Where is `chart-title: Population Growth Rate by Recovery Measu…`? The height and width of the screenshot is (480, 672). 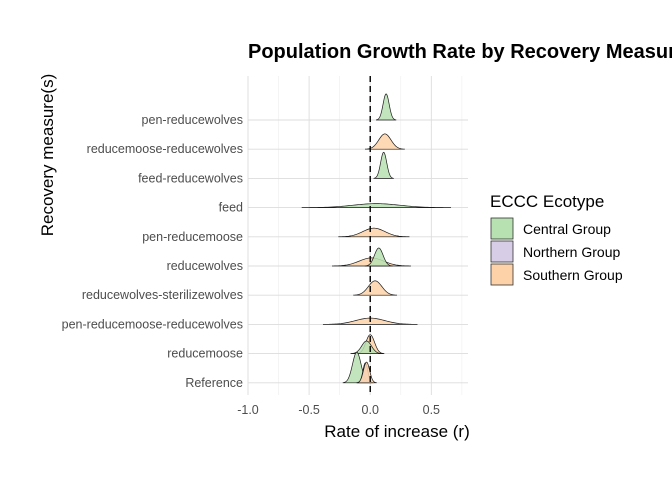
chart-title: Population Growth Rate by Recovery Measu… is located at coordinates (460, 52).